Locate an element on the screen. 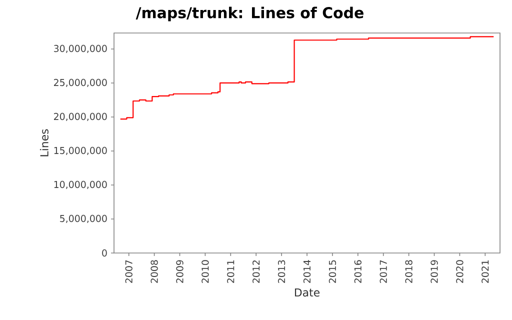 The height and width of the screenshot is (320, 512). x-tick-label: 2013 is located at coordinates (282, 271).